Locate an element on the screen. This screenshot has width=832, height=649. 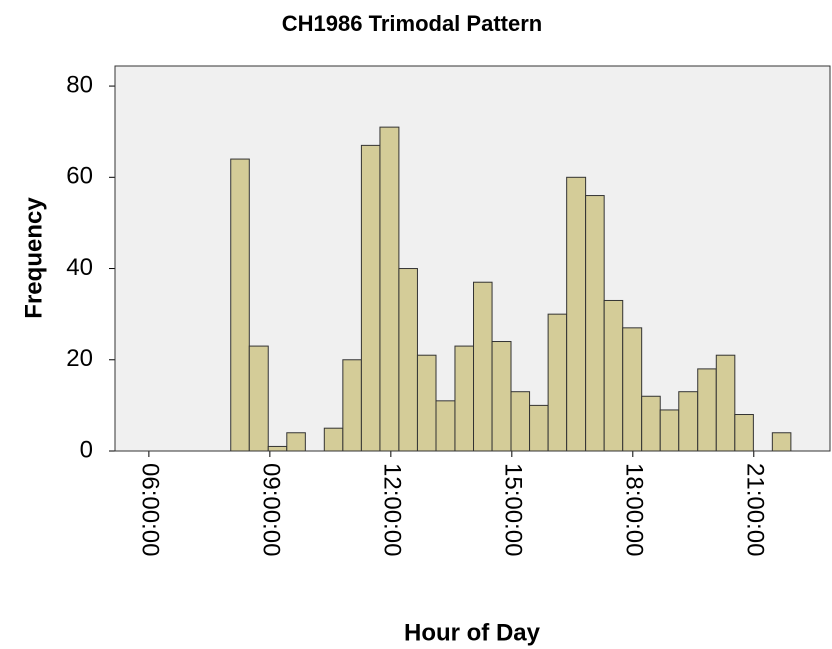
x-axis-title: Hour of Day is located at coordinates (472, 632).